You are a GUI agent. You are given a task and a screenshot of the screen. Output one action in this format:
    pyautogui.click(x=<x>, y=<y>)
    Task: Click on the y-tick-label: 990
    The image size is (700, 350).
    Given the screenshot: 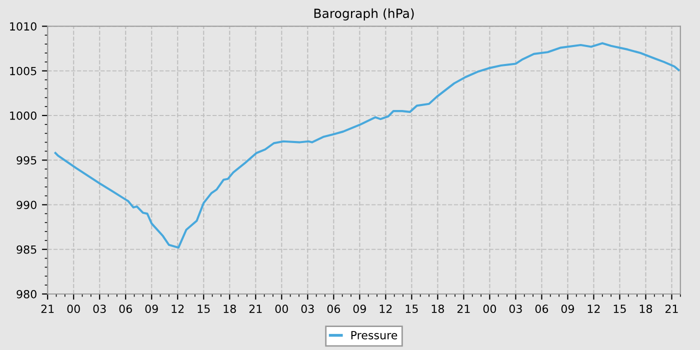 What is the action you would take?
    pyautogui.click(x=26, y=205)
    